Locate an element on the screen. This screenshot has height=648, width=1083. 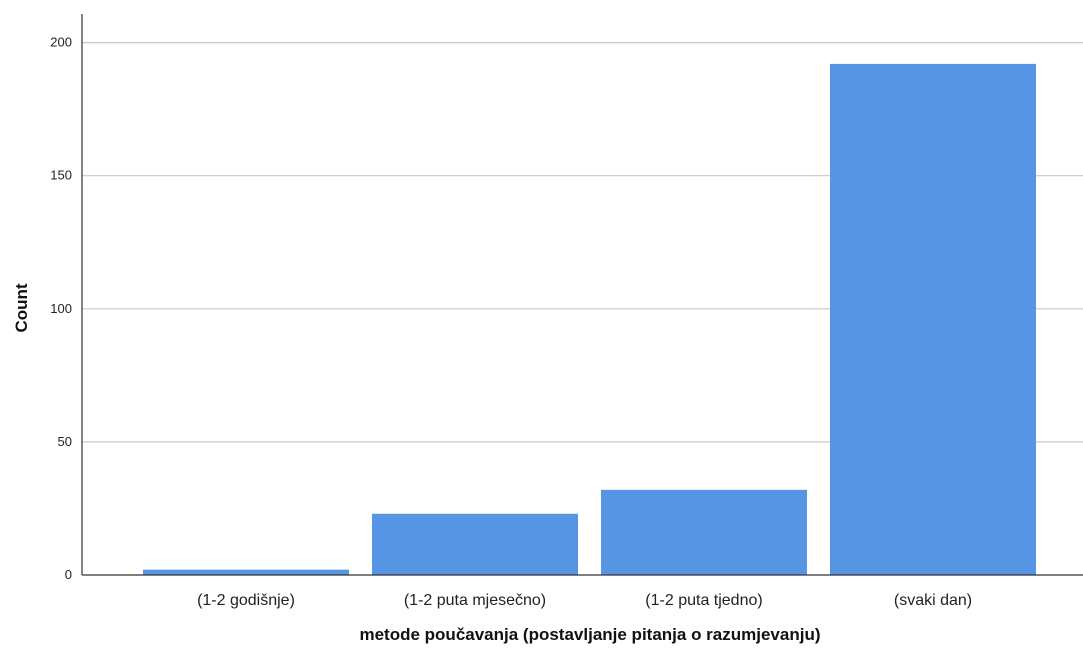
y-tick-label: 50 is located at coordinates (65, 441).